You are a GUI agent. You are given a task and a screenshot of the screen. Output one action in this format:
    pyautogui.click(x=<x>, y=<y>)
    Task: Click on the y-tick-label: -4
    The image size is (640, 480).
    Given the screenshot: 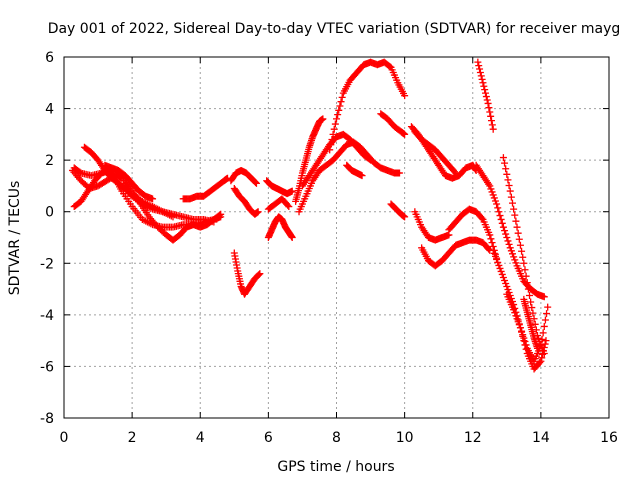 What is the action you would take?
    pyautogui.click(x=47, y=316)
    